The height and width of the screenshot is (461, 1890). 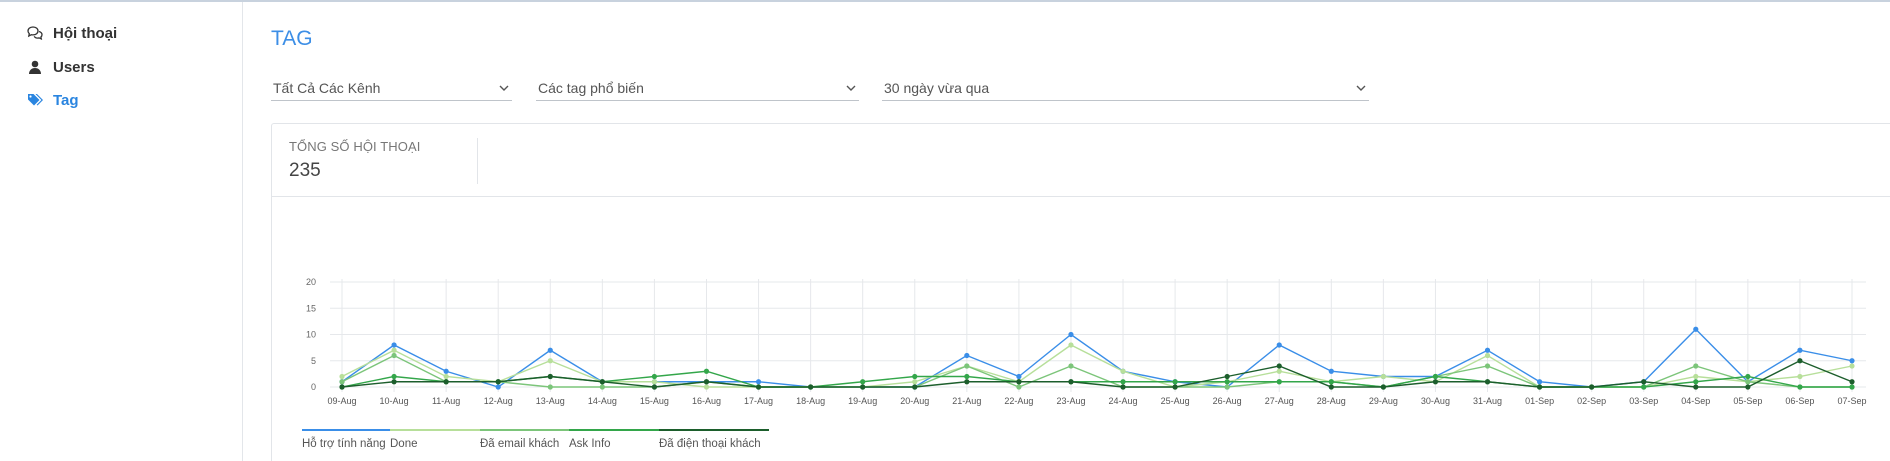 I want to click on date-range-select: 30 ngày vừa qua, so click(x=1125, y=88).